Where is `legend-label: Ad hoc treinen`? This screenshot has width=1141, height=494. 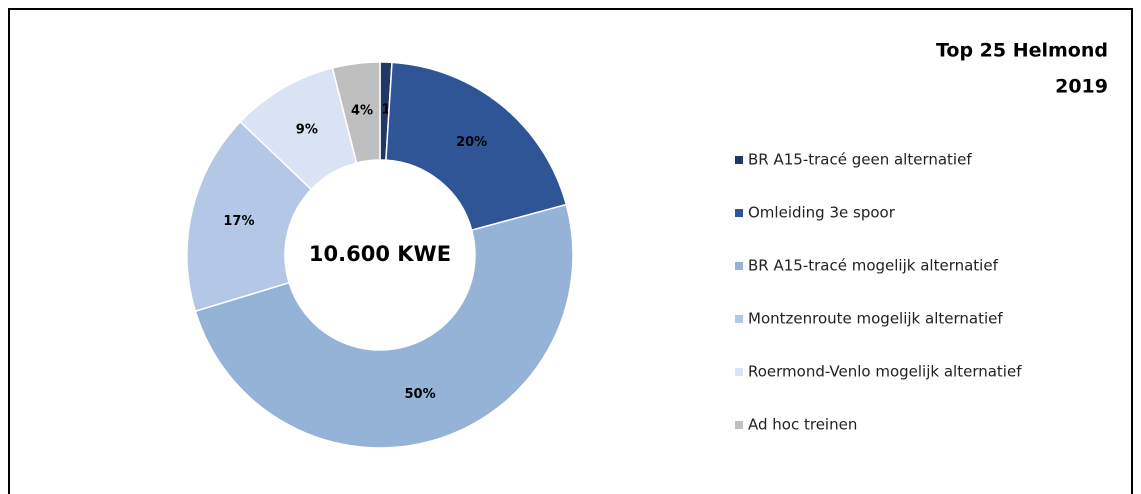
legend-label: Ad hoc treinen is located at coordinates (802, 425).